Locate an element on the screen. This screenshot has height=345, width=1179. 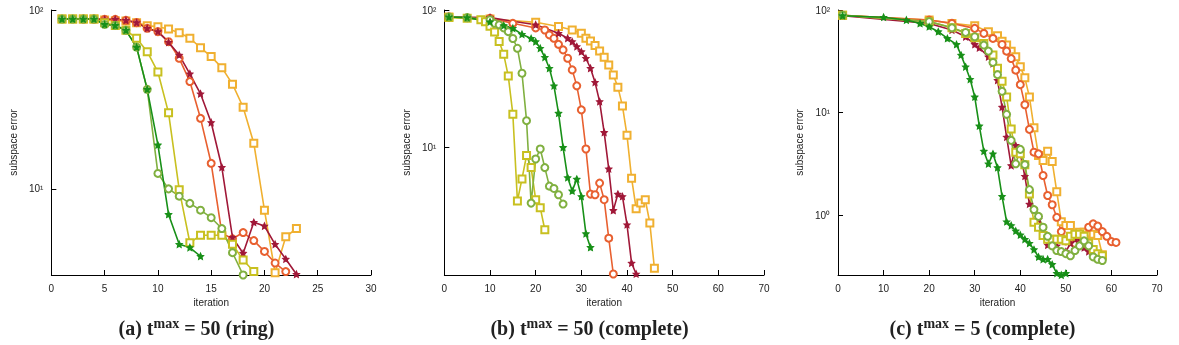
x-tick-label: 5 is located at coordinates (104, 288).